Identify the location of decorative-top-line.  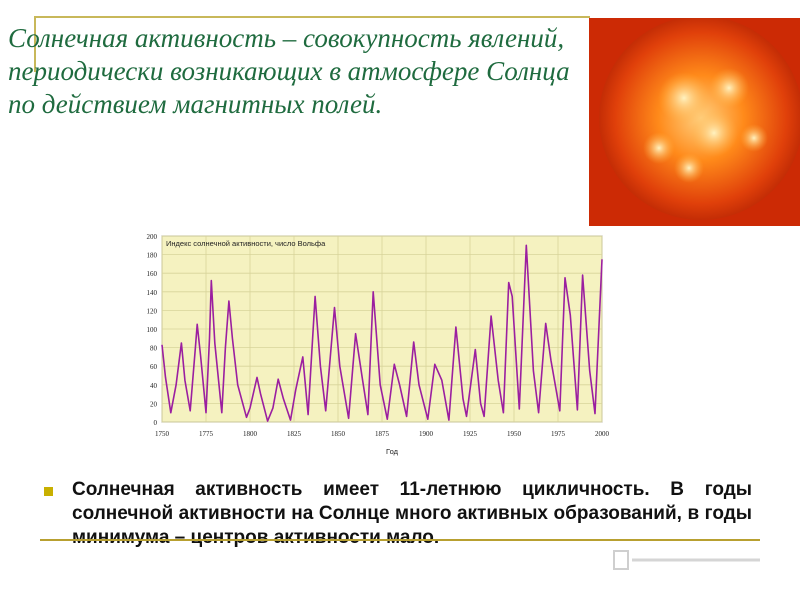
(312, 17).